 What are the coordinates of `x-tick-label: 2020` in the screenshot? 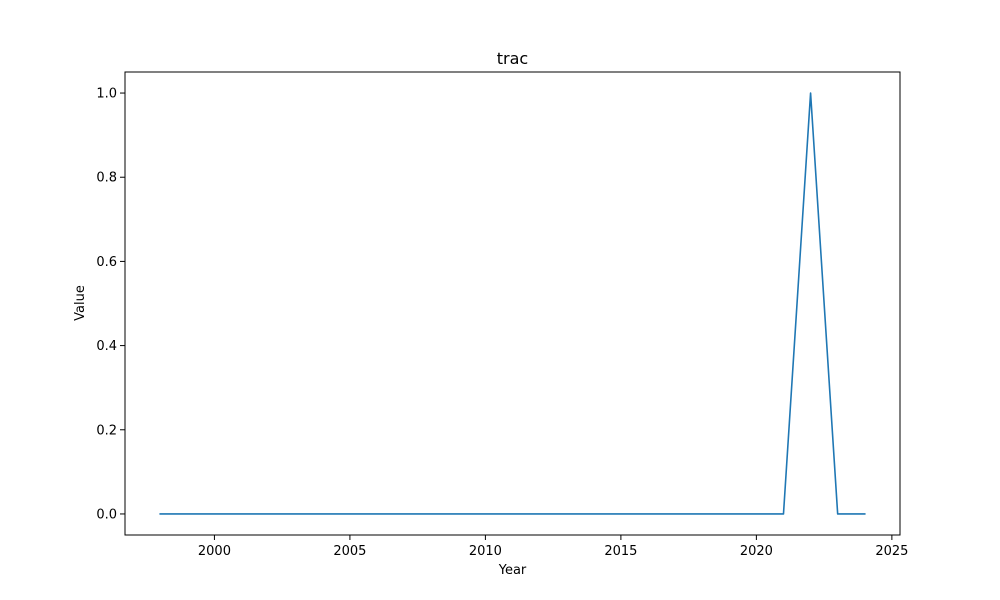 It's located at (756, 551).